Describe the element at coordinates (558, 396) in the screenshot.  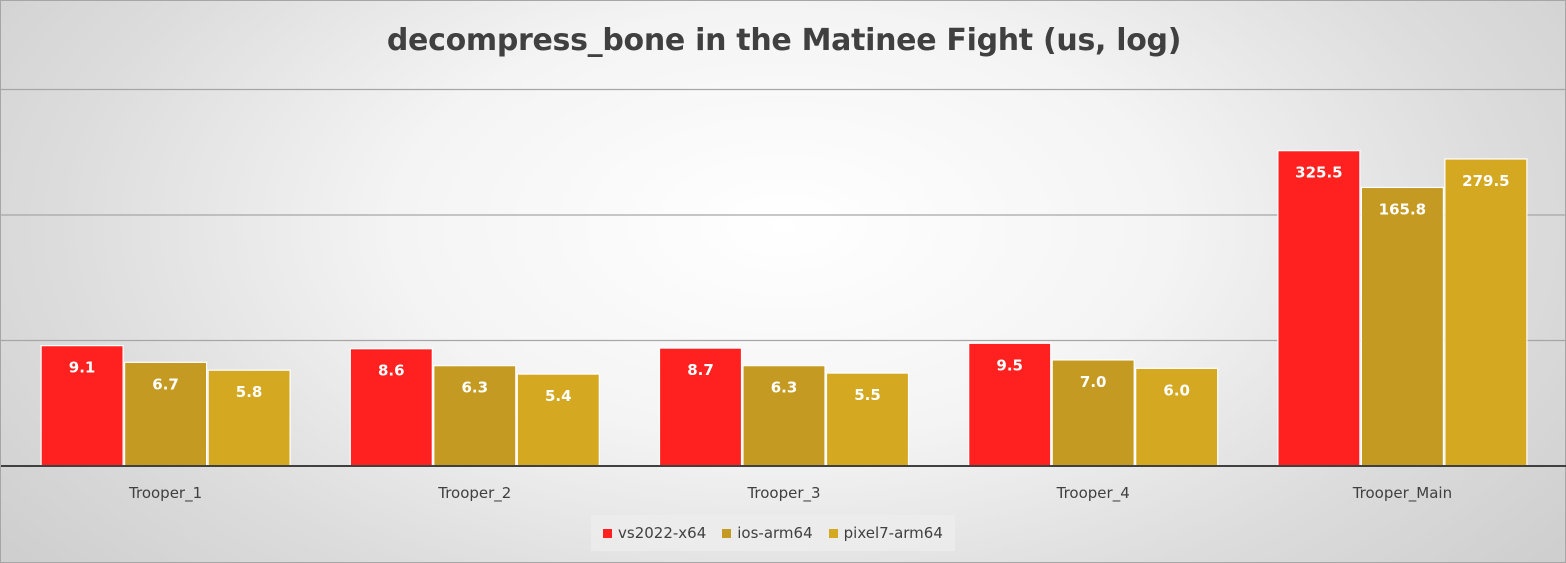
I see `data-label: 5.4` at that location.